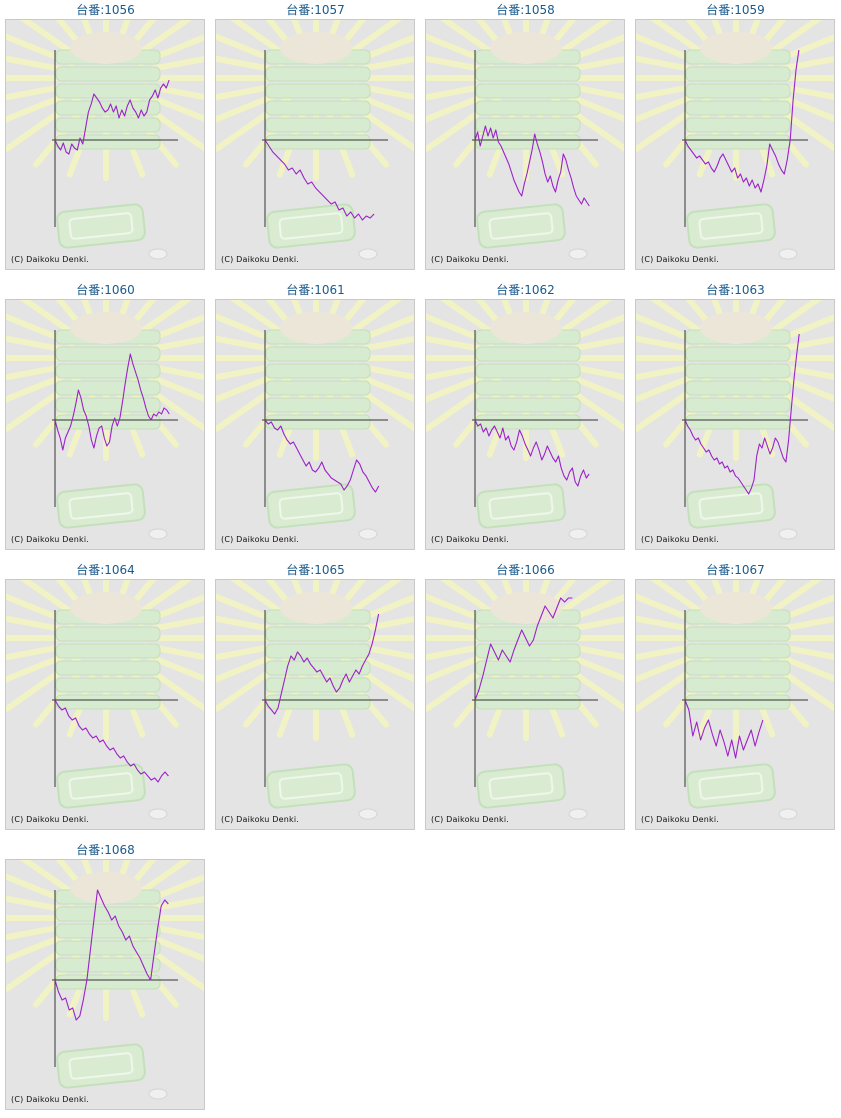 This screenshot has height=1118, width=841. What do you see at coordinates (105, 850) in the screenshot?
I see `machine-number-title: 台番:1068` at bounding box center [105, 850].